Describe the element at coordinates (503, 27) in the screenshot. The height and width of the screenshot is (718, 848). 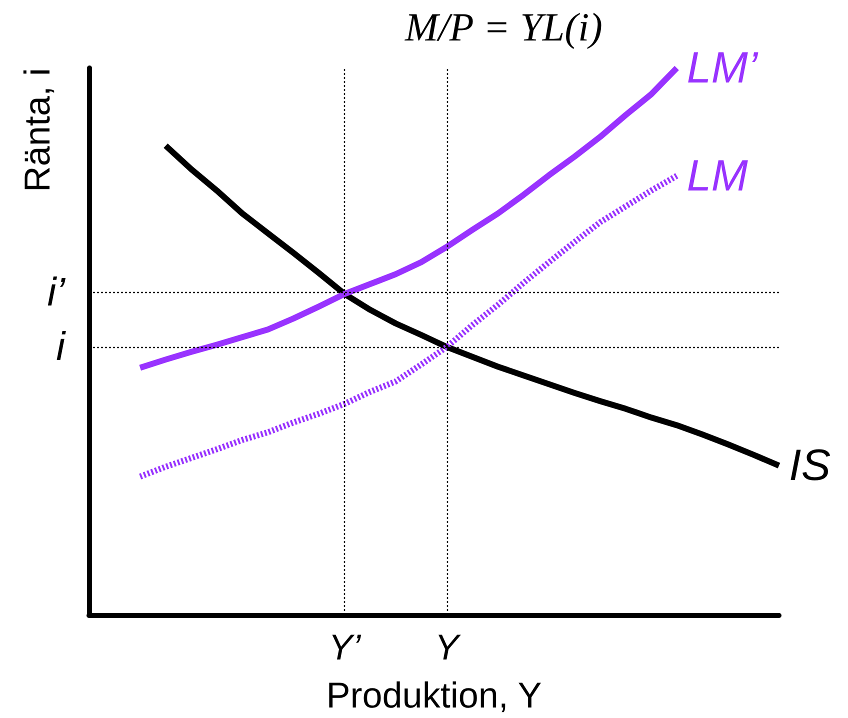
I see `chart-title: M/P = YL(i)` at that location.